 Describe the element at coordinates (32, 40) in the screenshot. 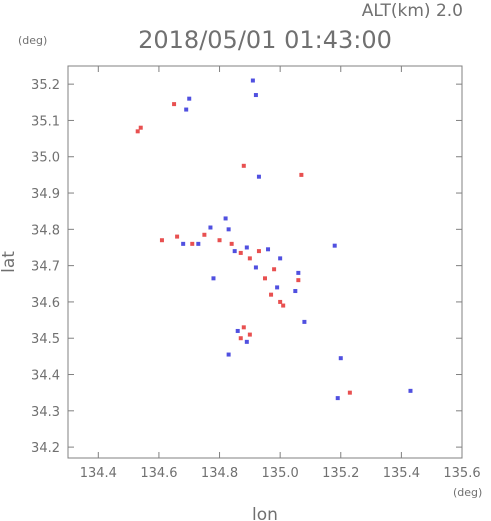

I see `y-unit-label: (deg)` at that location.